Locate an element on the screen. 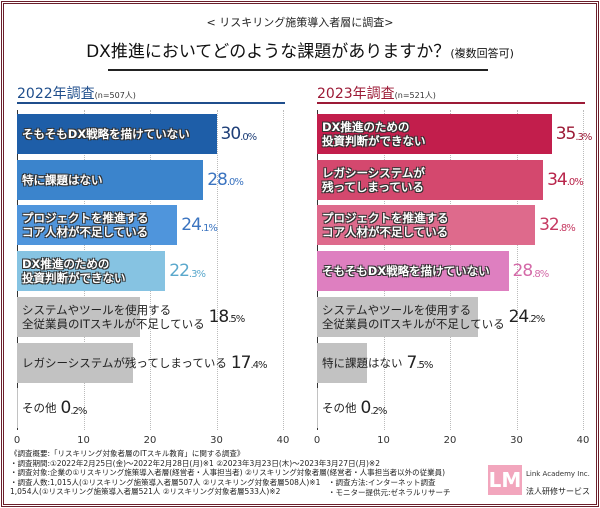  value-int: 17 is located at coordinates (241, 362).